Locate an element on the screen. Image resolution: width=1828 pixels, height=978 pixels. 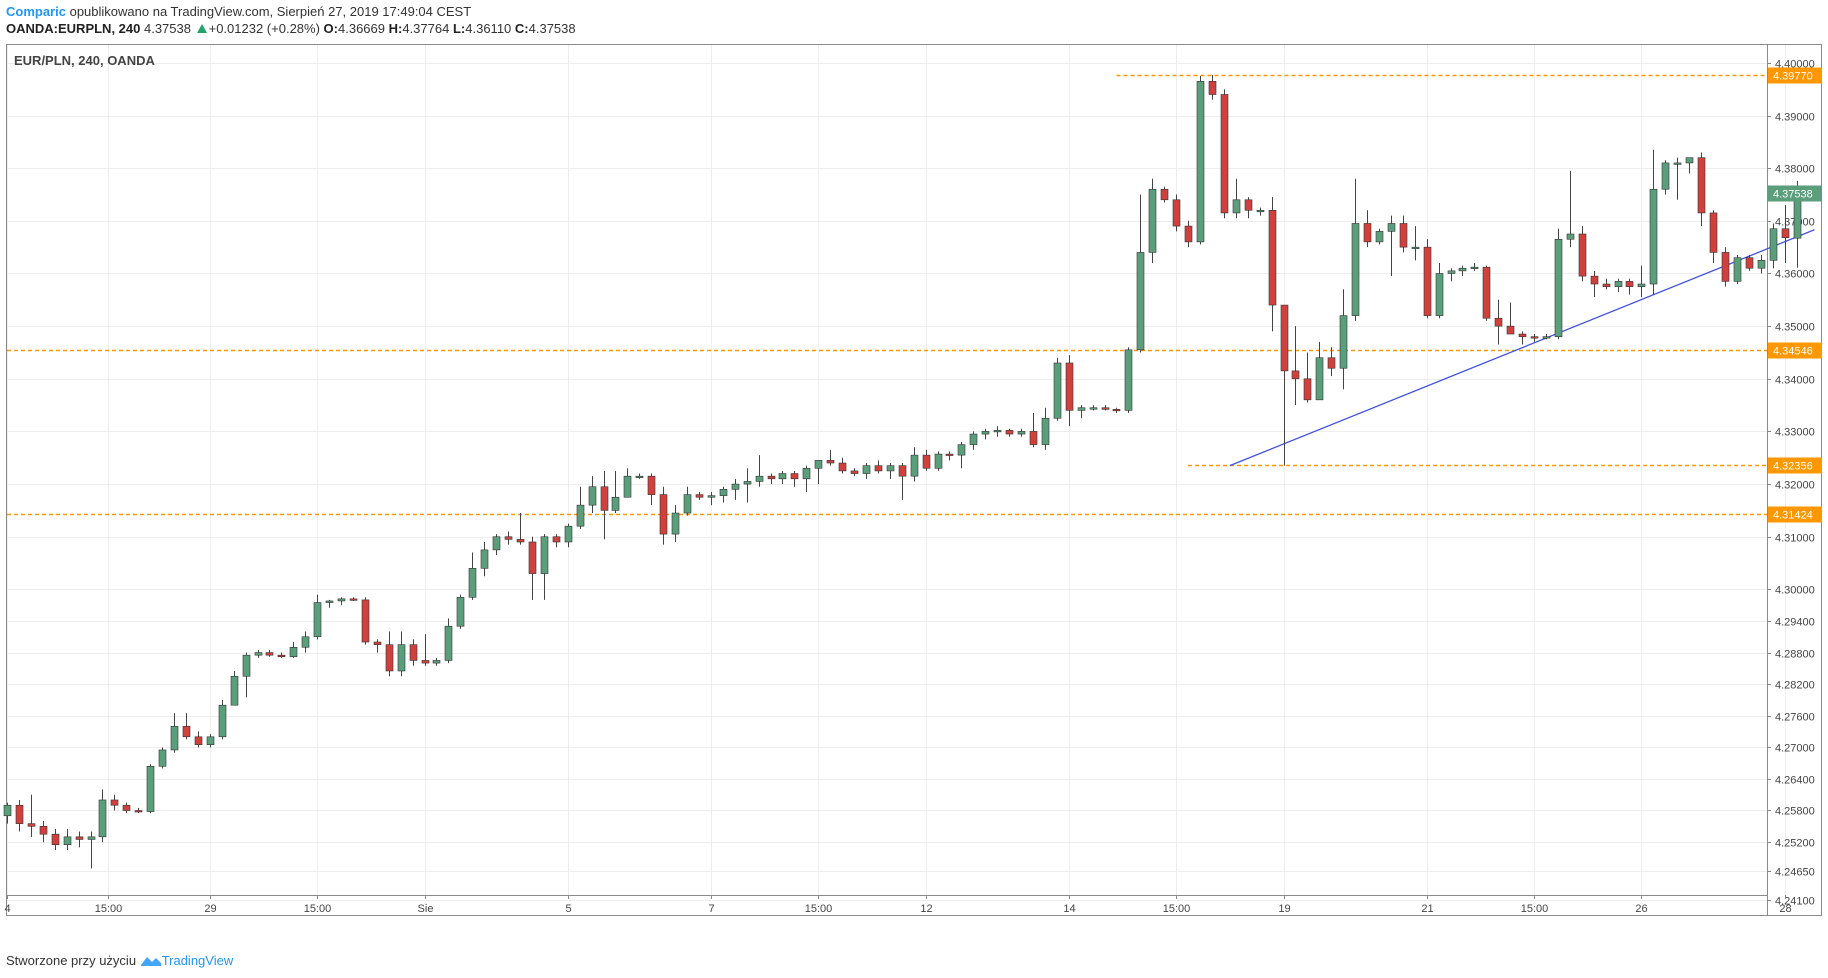
author-link: Comparic is located at coordinates (36, 11).